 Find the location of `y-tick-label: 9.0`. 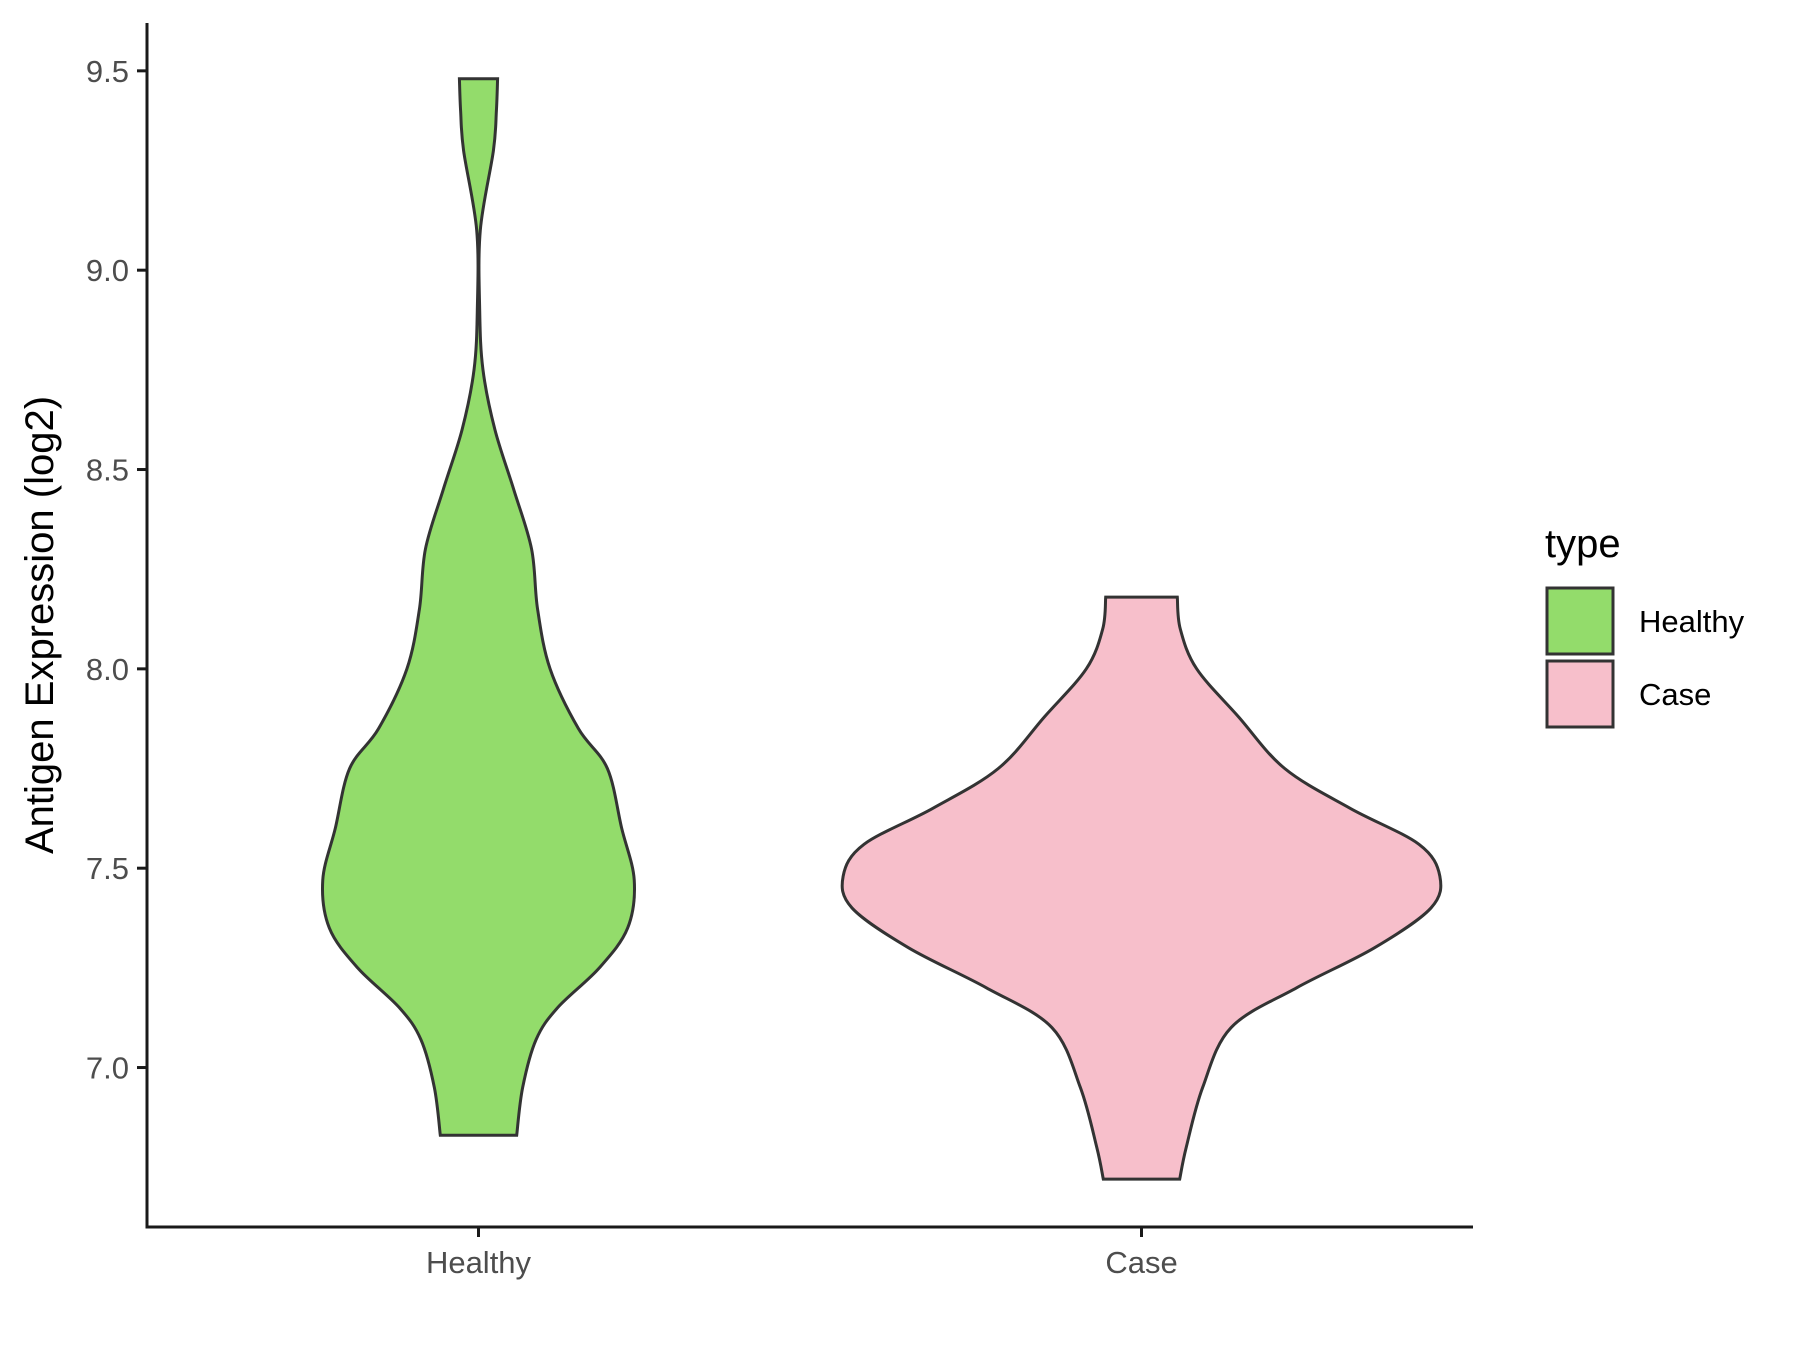

y-tick-label: 9.0 is located at coordinates (107, 270).